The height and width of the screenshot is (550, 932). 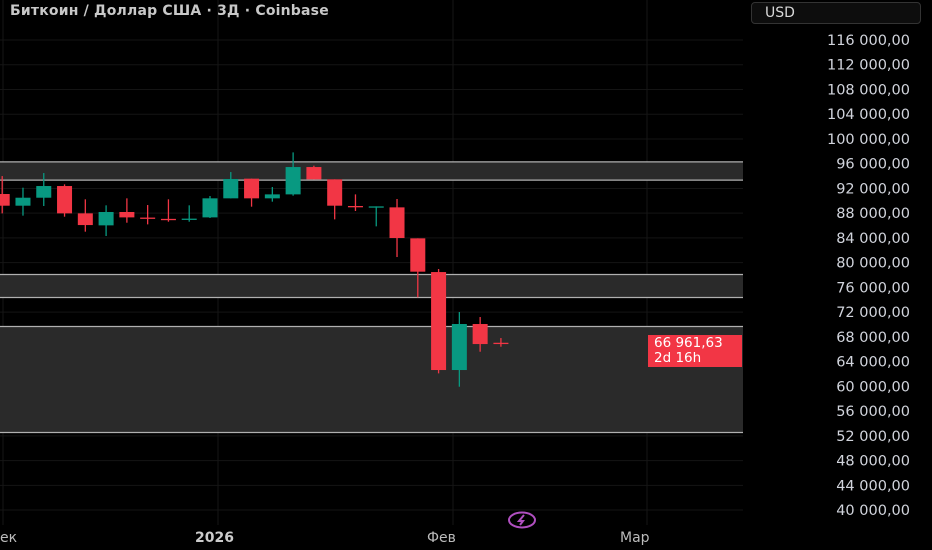 What do you see at coordinates (873, 511) in the screenshot?
I see `price-axis-label: 40 000,00` at bounding box center [873, 511].